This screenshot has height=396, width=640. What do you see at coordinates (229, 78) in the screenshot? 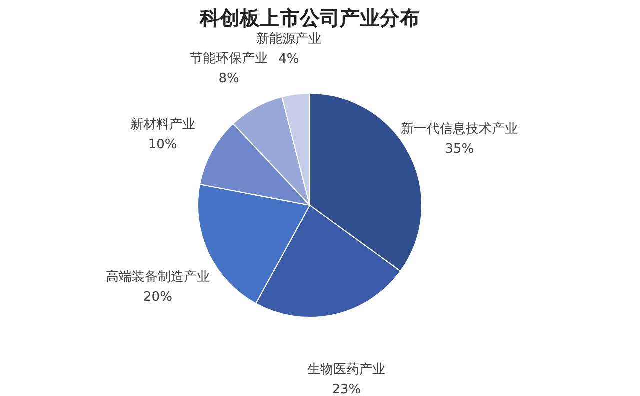
I see `data-label: 8%` at bounding box center [229, 78].